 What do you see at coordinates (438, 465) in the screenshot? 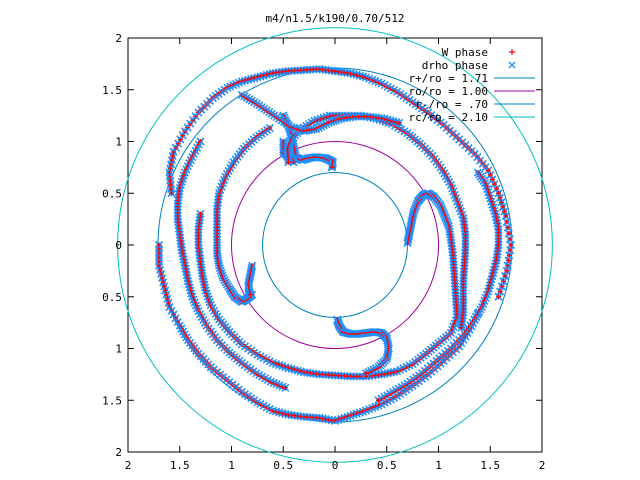
I see `x-tick-label-6: 1` at bounding box center [438, 465].